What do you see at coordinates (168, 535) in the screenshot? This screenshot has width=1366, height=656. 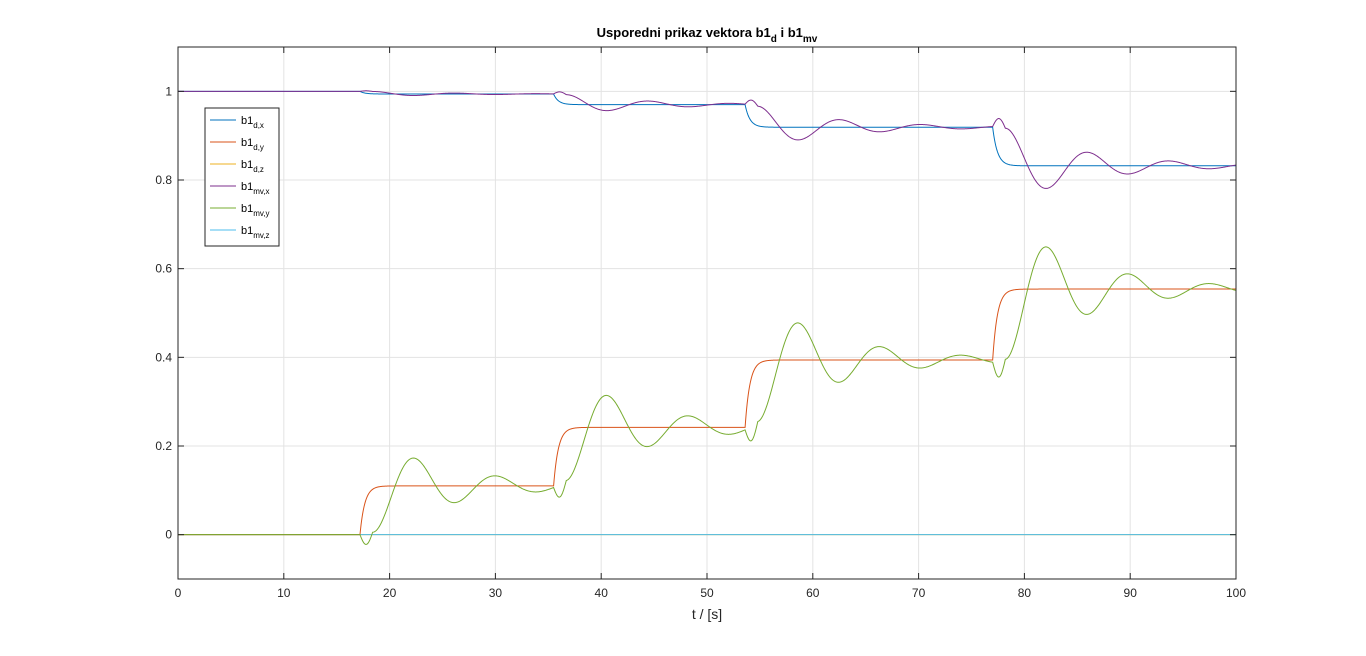 I see `y-tick-label: 0` at bounding box center [168, 535].